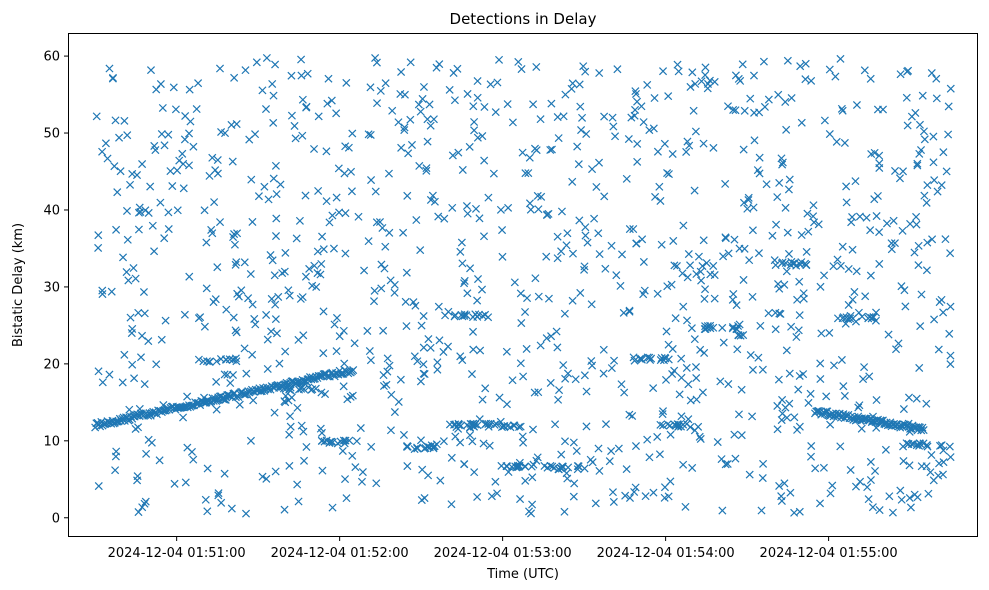  Describe the element at coordinates (51, 134) in the screenshot. I see `y-tick-label: 50` at that location.